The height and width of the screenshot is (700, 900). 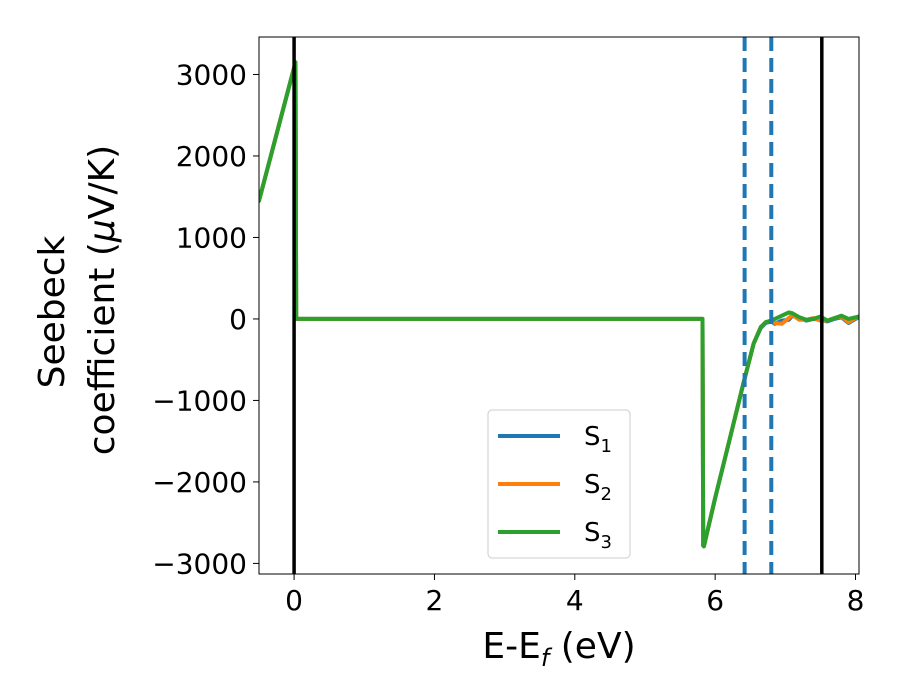 I want to click on x-axis-title: E-Ef (eV), so click(x=558, y=649).